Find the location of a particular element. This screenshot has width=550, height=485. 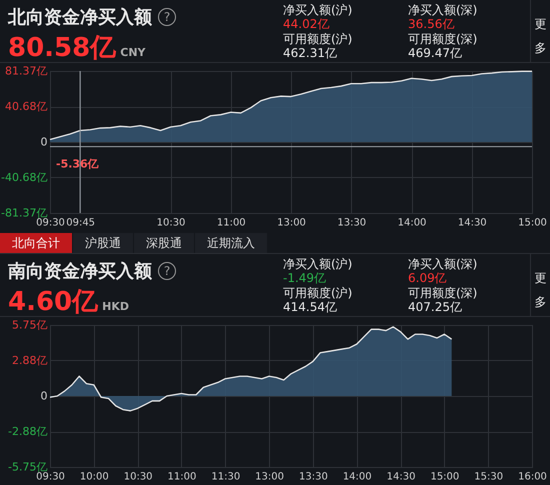

text: 80.58亿 is located at coordinates (62, 48).